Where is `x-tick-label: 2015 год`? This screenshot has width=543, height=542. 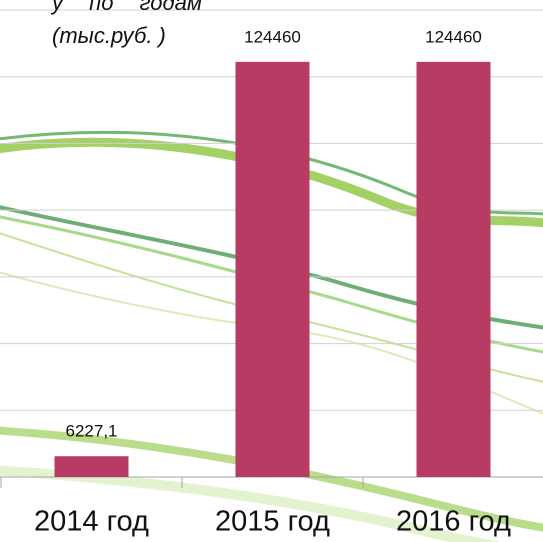 x-tick-label: 2015 год is located at coordinates (272, 522).